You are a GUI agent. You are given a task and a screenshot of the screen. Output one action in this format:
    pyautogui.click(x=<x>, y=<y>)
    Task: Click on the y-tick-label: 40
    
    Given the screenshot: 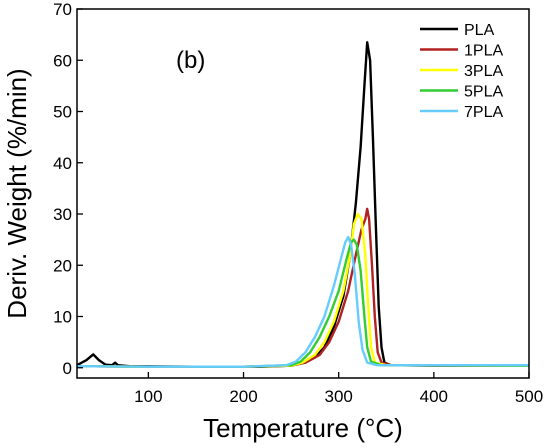 What is the action you would take?
    pyautogui.click(x=62, y=163)
    